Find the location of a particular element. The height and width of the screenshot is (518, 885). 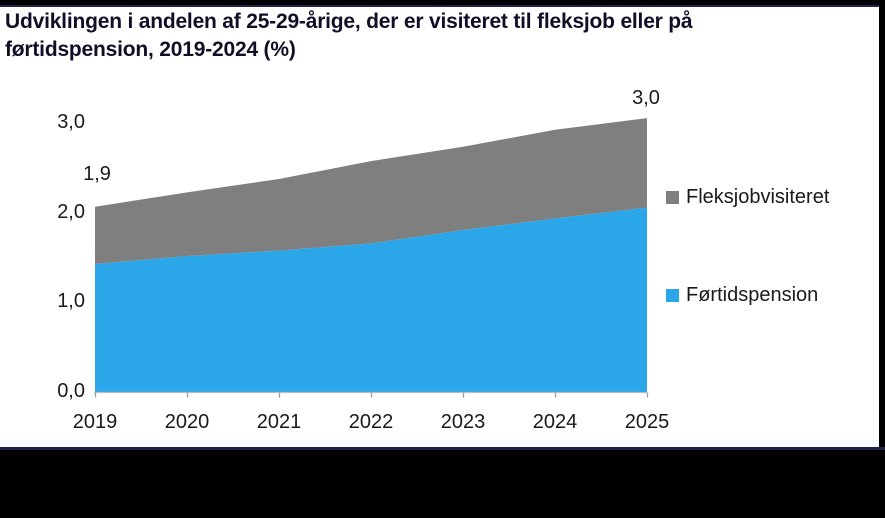

legend-swatch-fortidspension-icon is located at coordinates (672, 295).